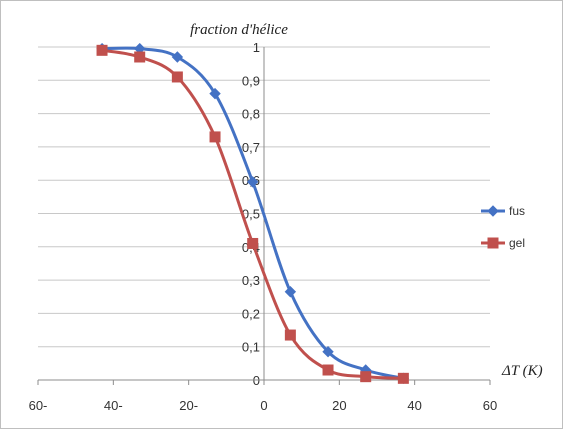  I want to click on x-tick-label: 0, so click(263, 405).